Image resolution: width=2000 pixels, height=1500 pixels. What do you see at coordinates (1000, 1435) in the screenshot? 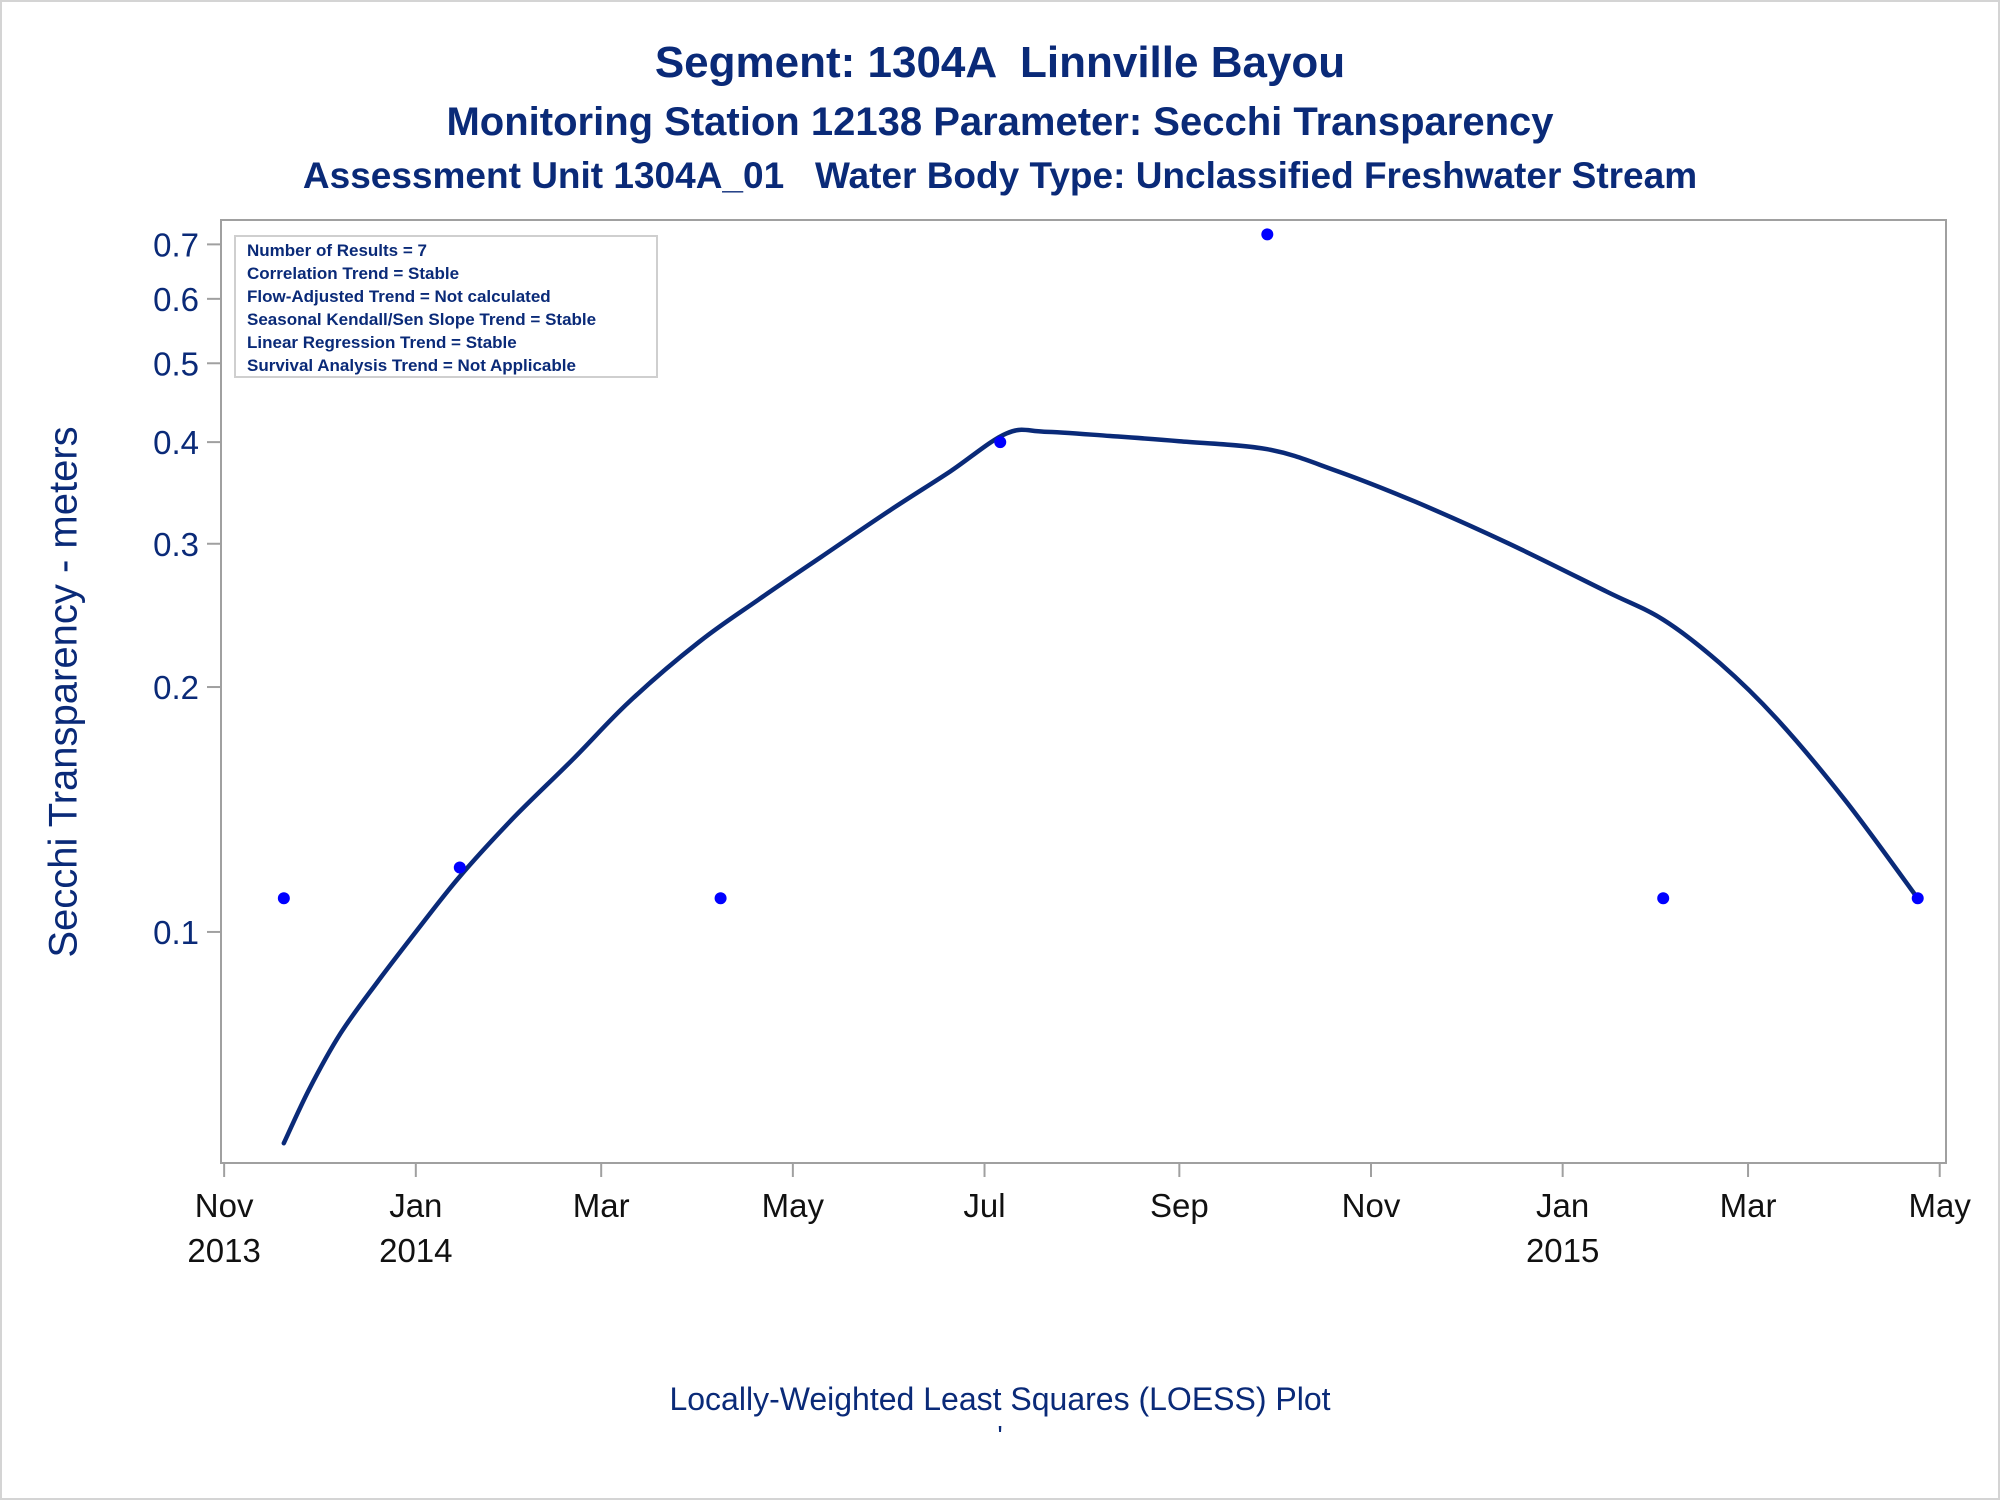
I see `footnote: '` at bounding box center [1000, 1435].